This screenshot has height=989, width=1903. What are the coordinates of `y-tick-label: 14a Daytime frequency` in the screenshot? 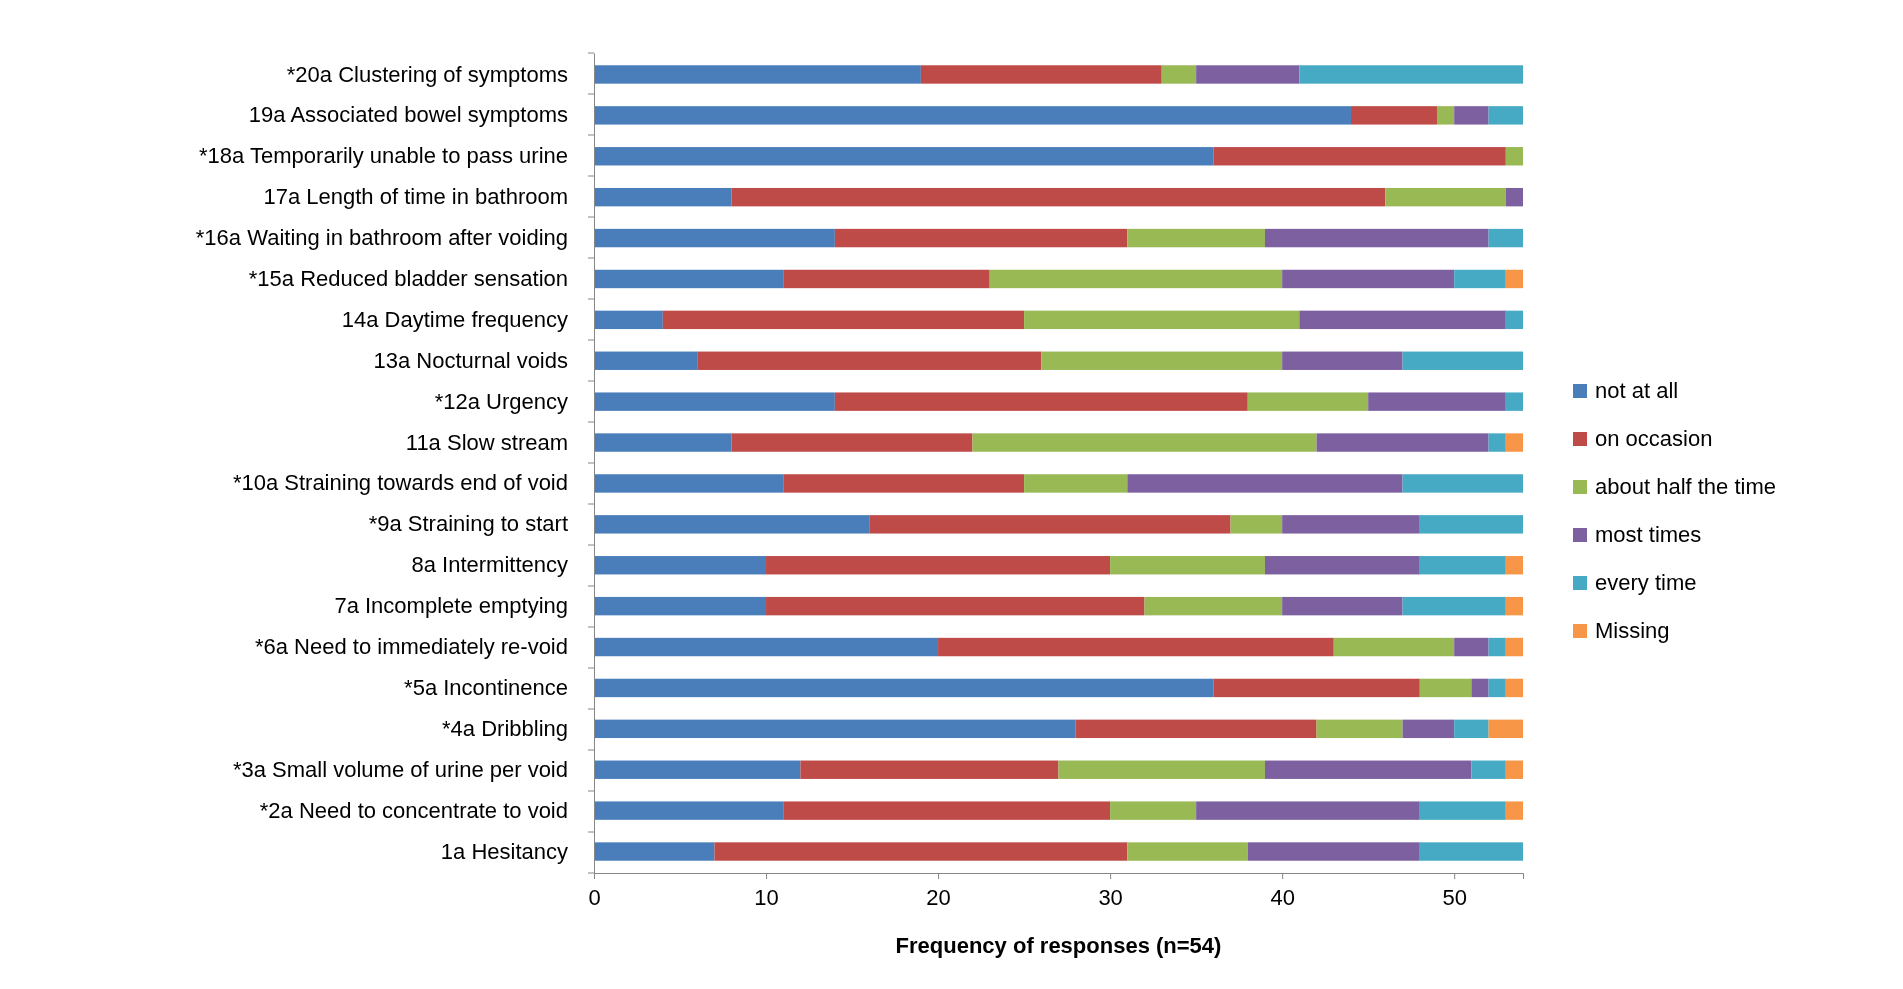 It's located at (454, 319).